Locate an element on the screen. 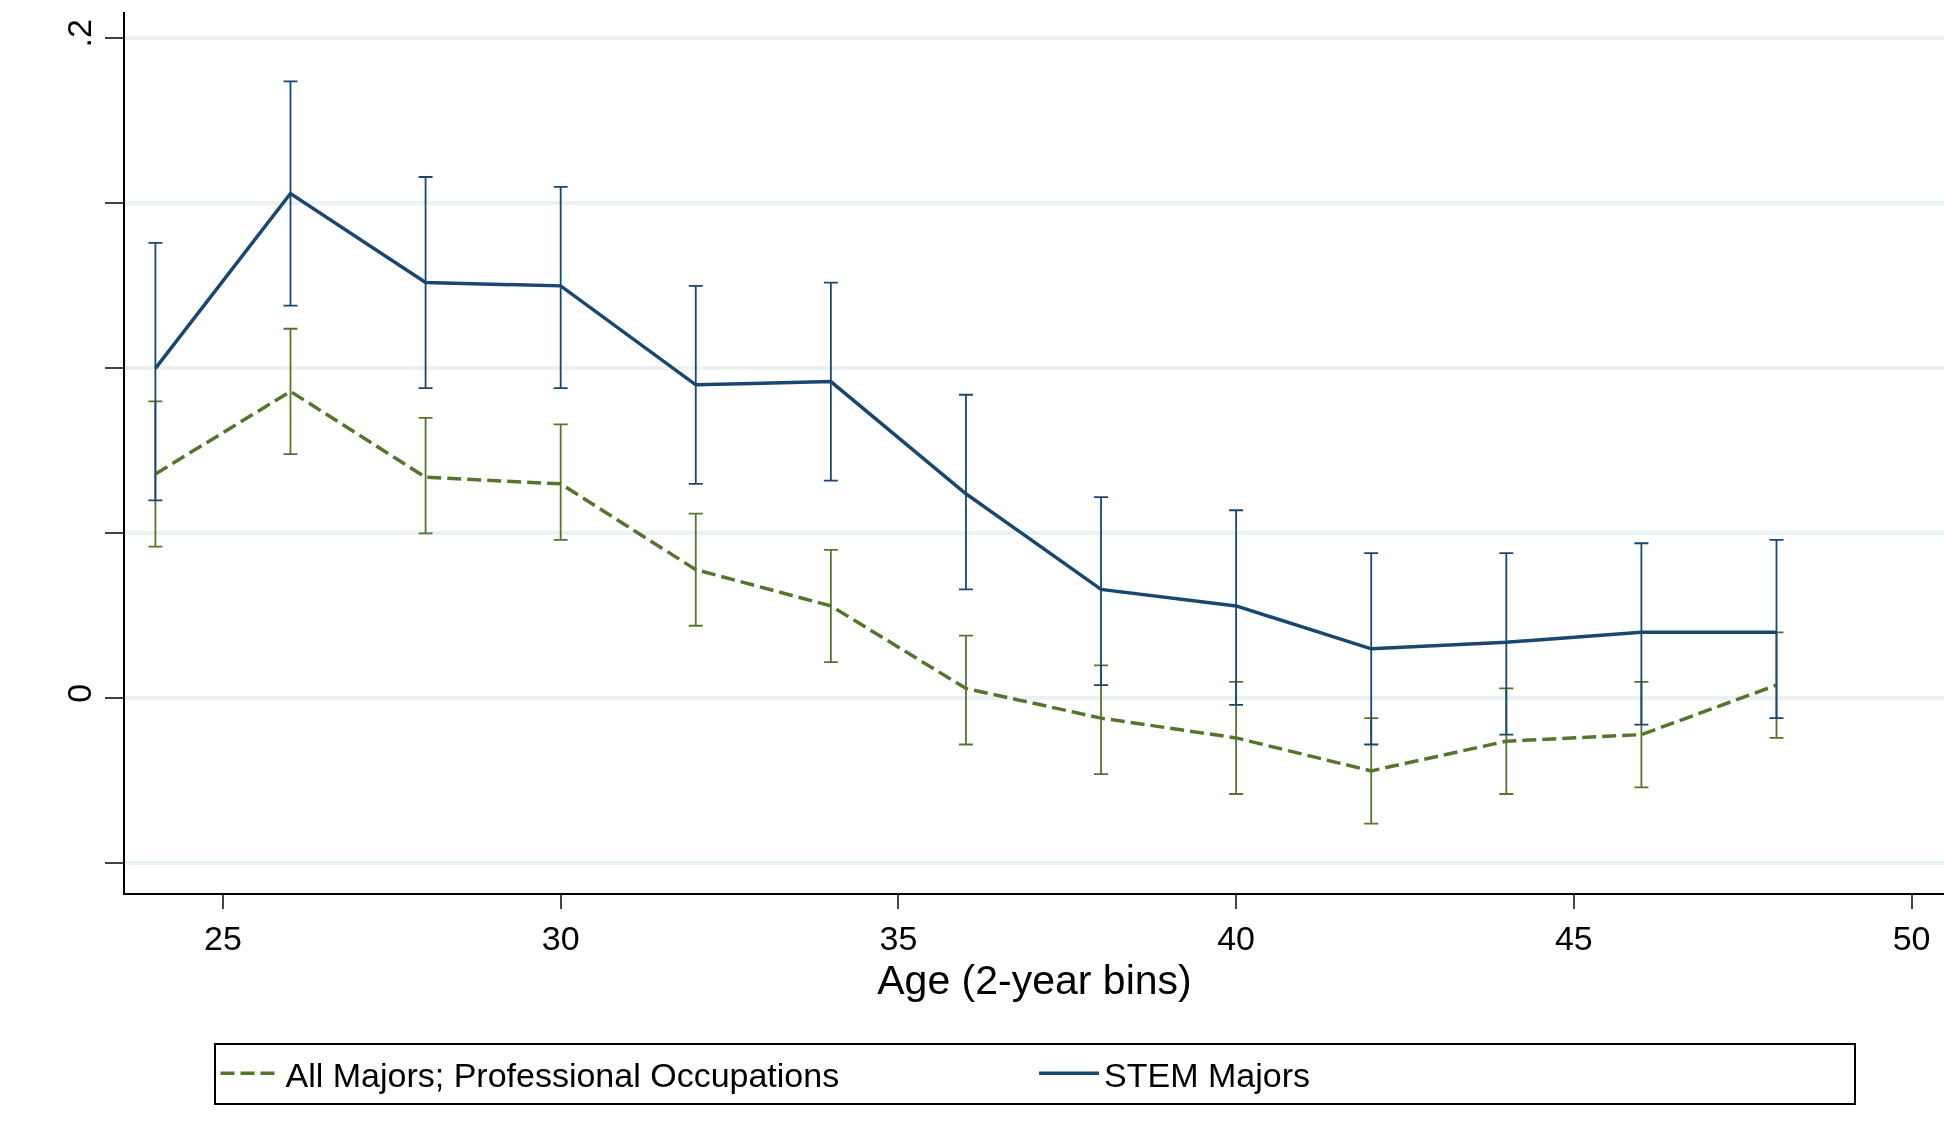 This screenshot has height=1121, width=1944. x-tick-label: 30 is located at coordinates (560, 937).